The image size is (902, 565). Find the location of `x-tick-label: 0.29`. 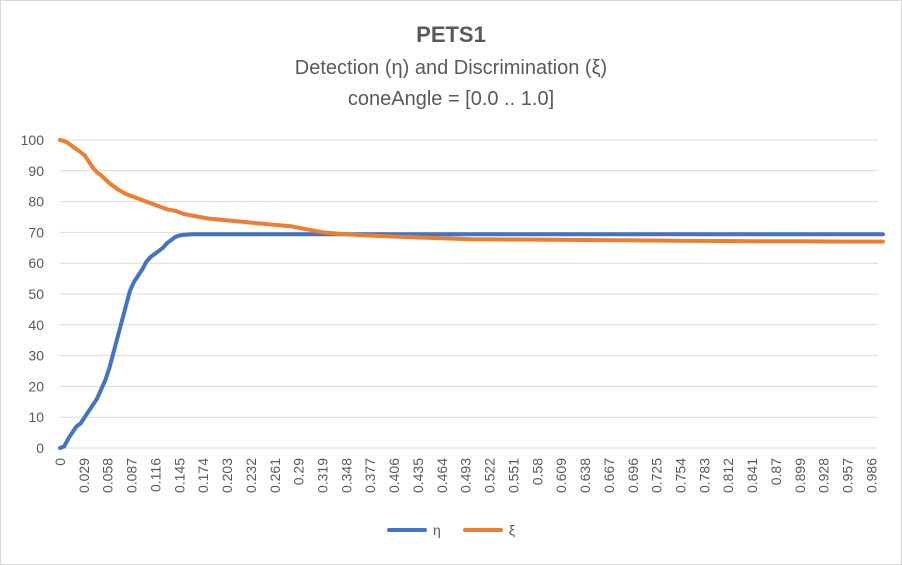

x-tick-label: 0.29 is located at coordinates (299, 471).